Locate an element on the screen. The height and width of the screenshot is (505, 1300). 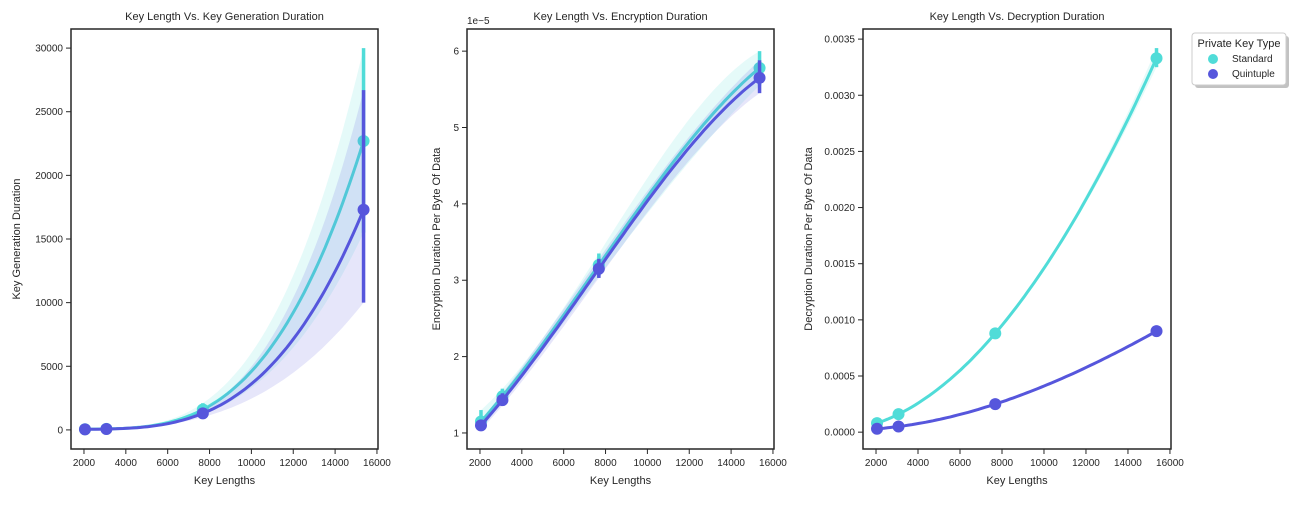
chart-title: Key Length Vs. Decryption Duration is located at coordinates (1017, 17).